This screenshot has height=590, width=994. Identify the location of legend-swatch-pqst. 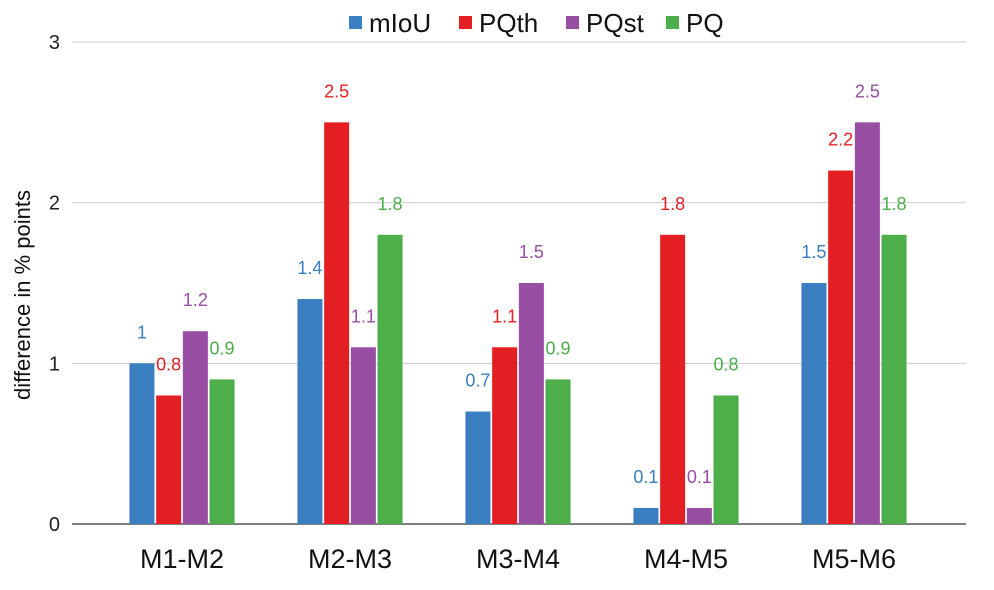
(572, 22).